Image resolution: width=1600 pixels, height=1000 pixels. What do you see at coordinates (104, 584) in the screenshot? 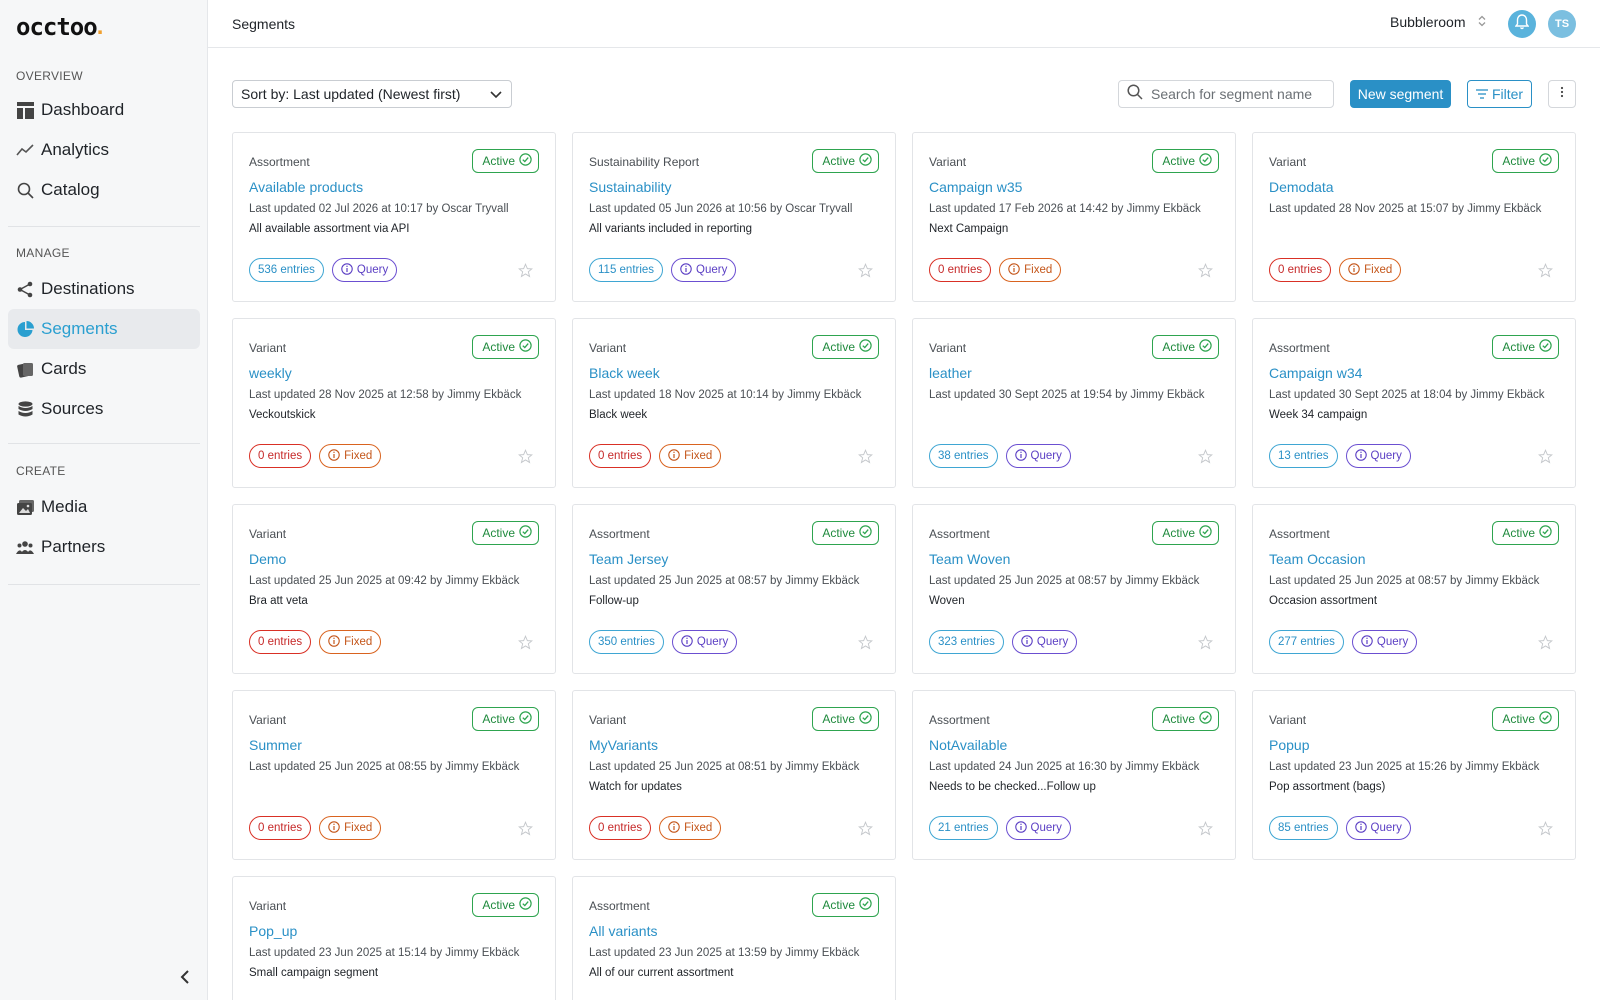
I see `nav-divider` at bounding box center [104, 584].